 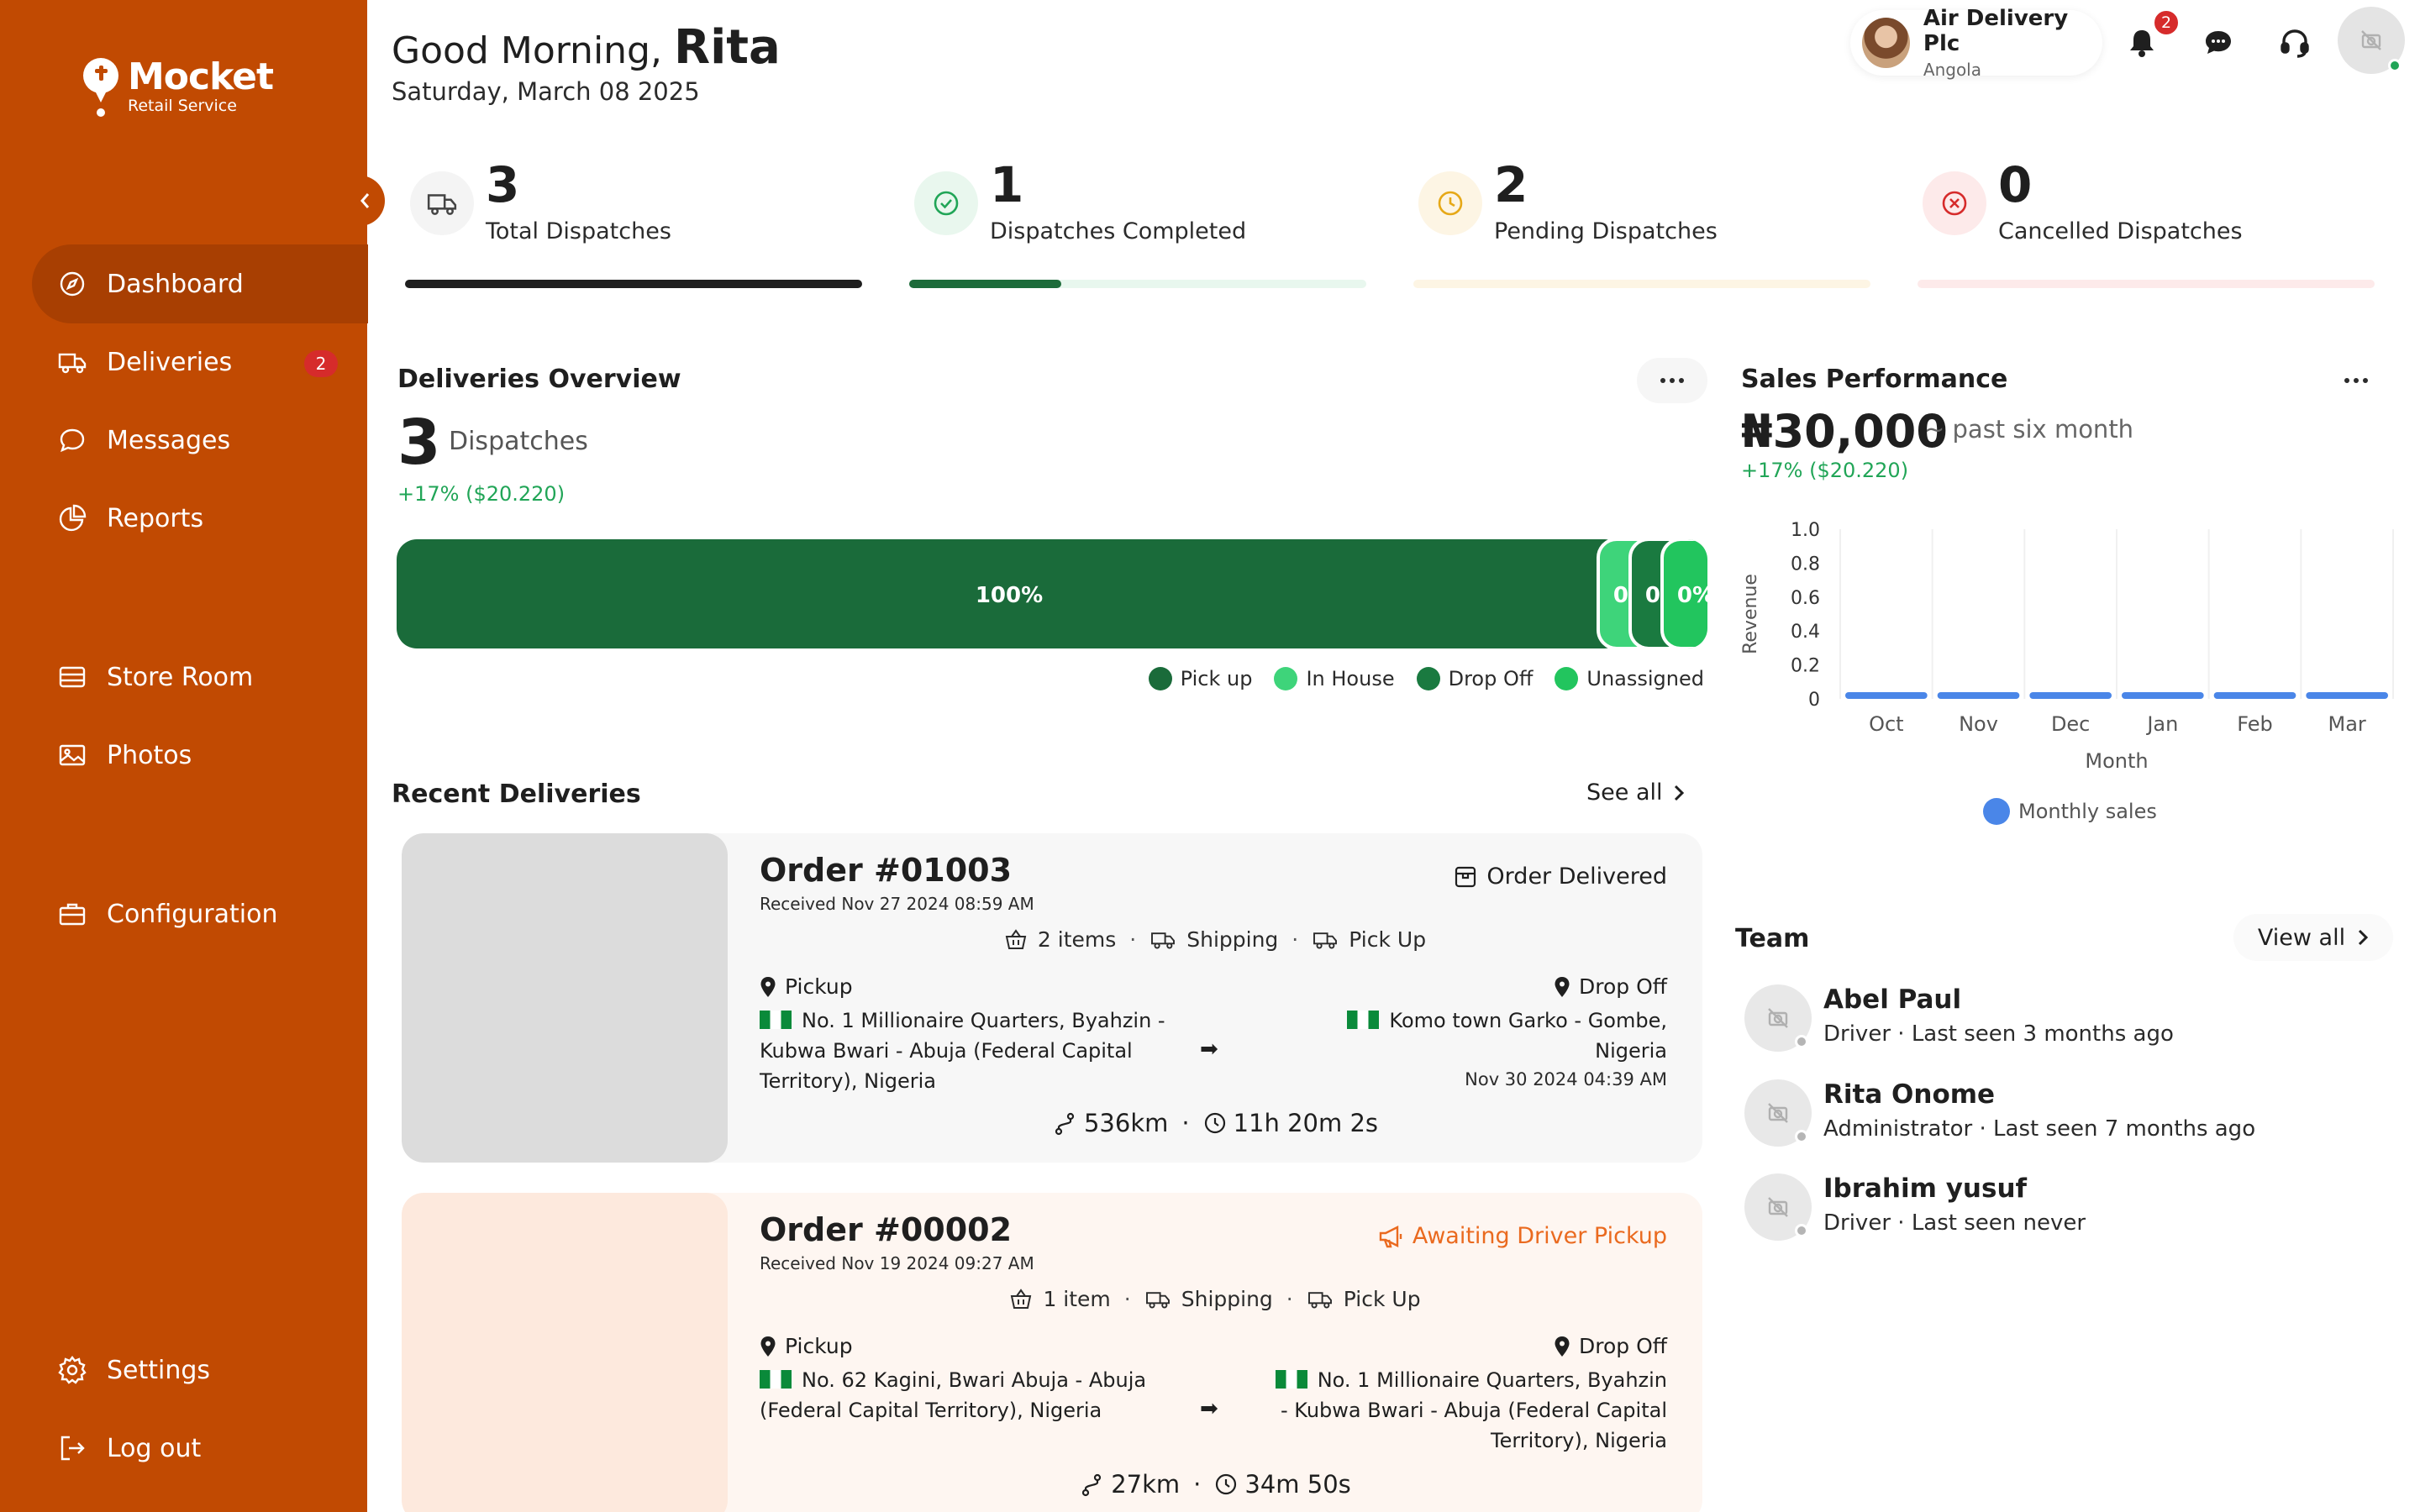 What do you see at coordinates (2120, 231) in the screenshot?
I see `stat-label: Cancelled Dispatches` at bounding box center [2120, 231].